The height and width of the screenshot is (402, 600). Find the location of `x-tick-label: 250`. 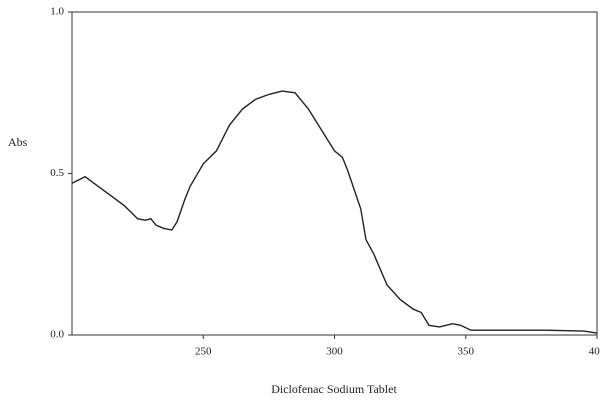

x-tick-label: 250 is located at coordinates (203, 352).